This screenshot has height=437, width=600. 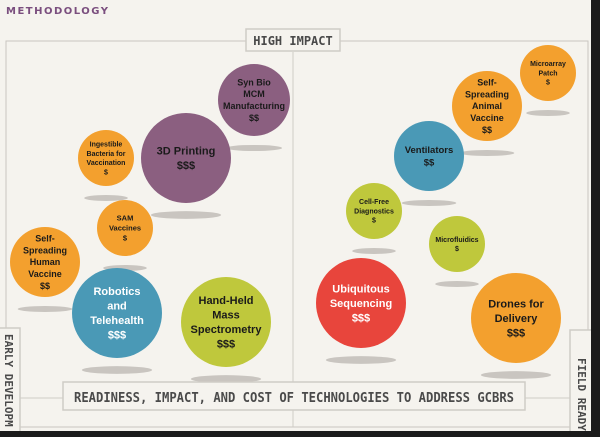 I want to click on bubble-circle-self-spreading-animal-vaccine, so click(x=487, y=106).